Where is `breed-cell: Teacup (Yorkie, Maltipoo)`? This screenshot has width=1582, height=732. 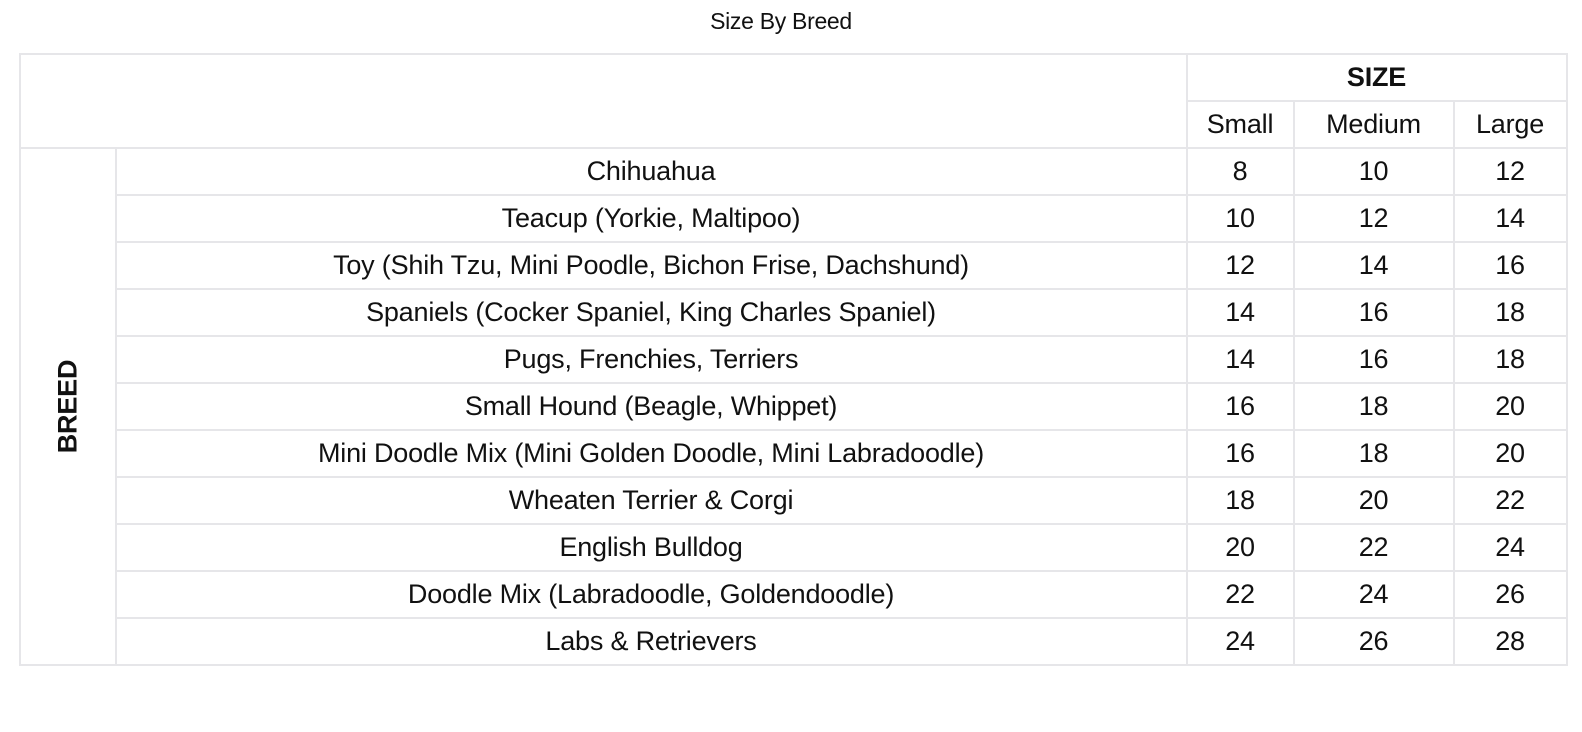 breed-cell: Teacup (Yorkie, Maltipoo) is located at coordinates (651, 218).